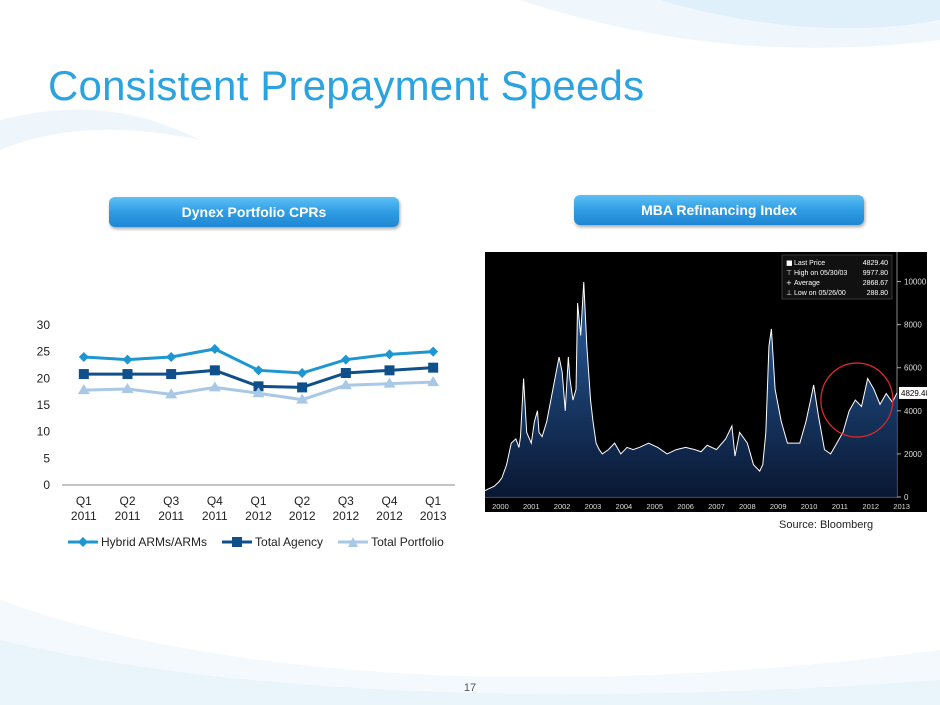 The image size is (940, 705). Describe the element at coordinates (789, 283) in the screenshot. I see `legend-symbol: +` at that location.